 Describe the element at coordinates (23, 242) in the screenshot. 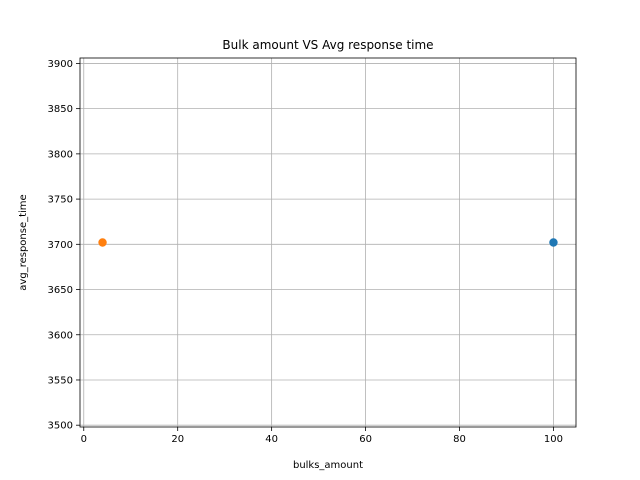

I see `y-axis-label: avg_response_time` at that location.